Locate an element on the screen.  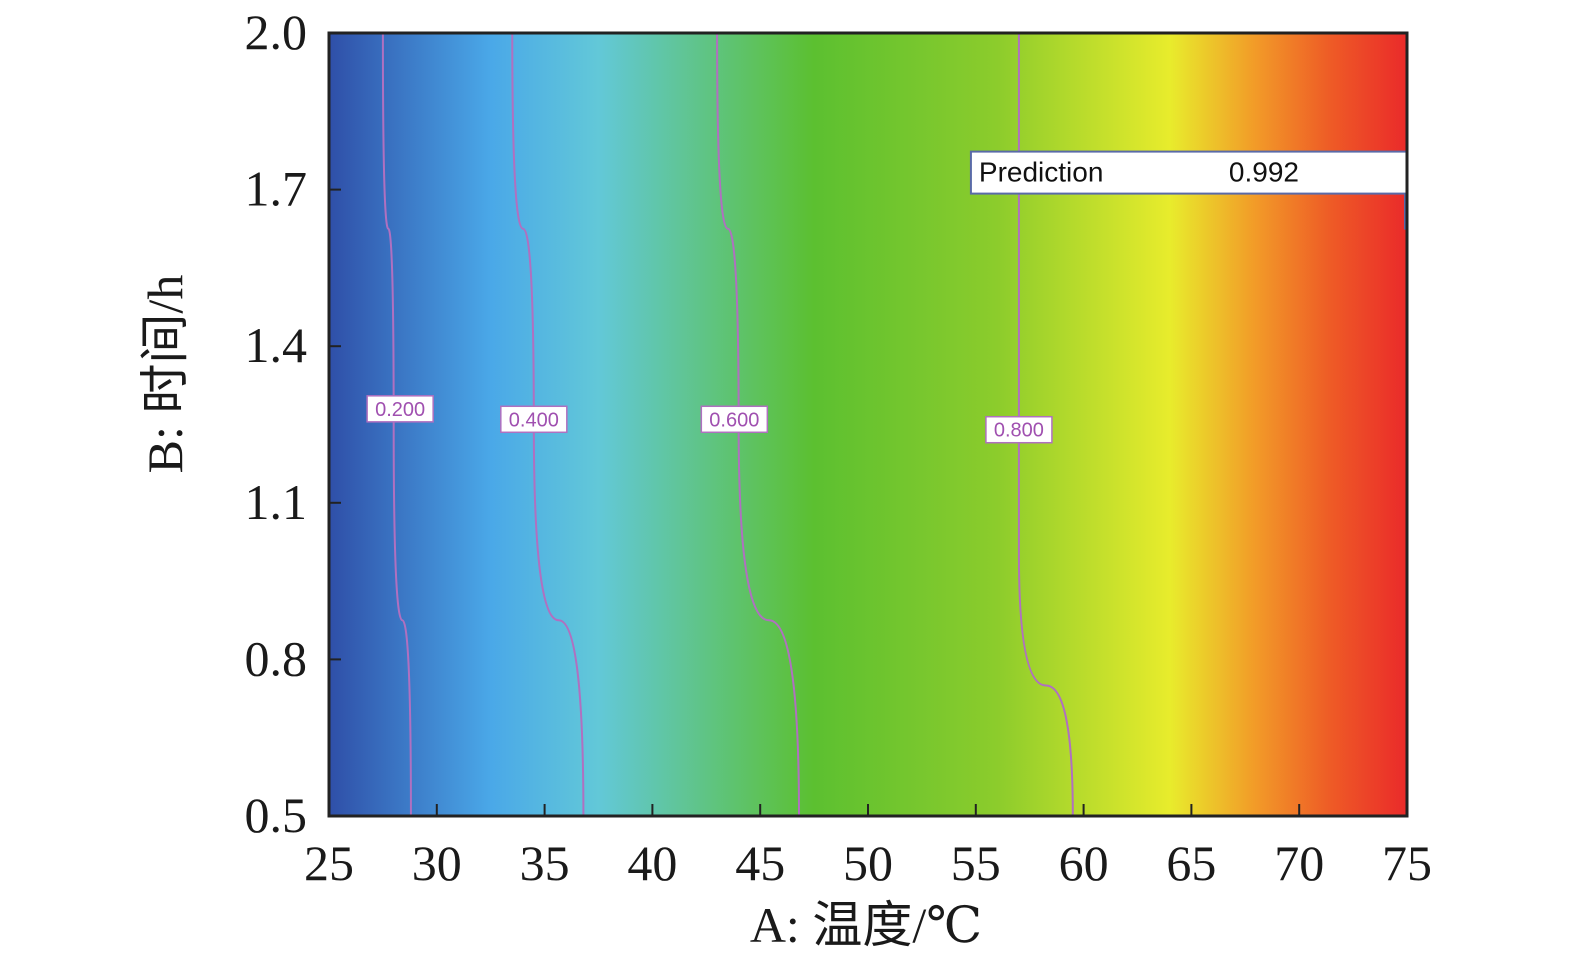
x-tick-label: 30 is located at coordinates (437, 863).